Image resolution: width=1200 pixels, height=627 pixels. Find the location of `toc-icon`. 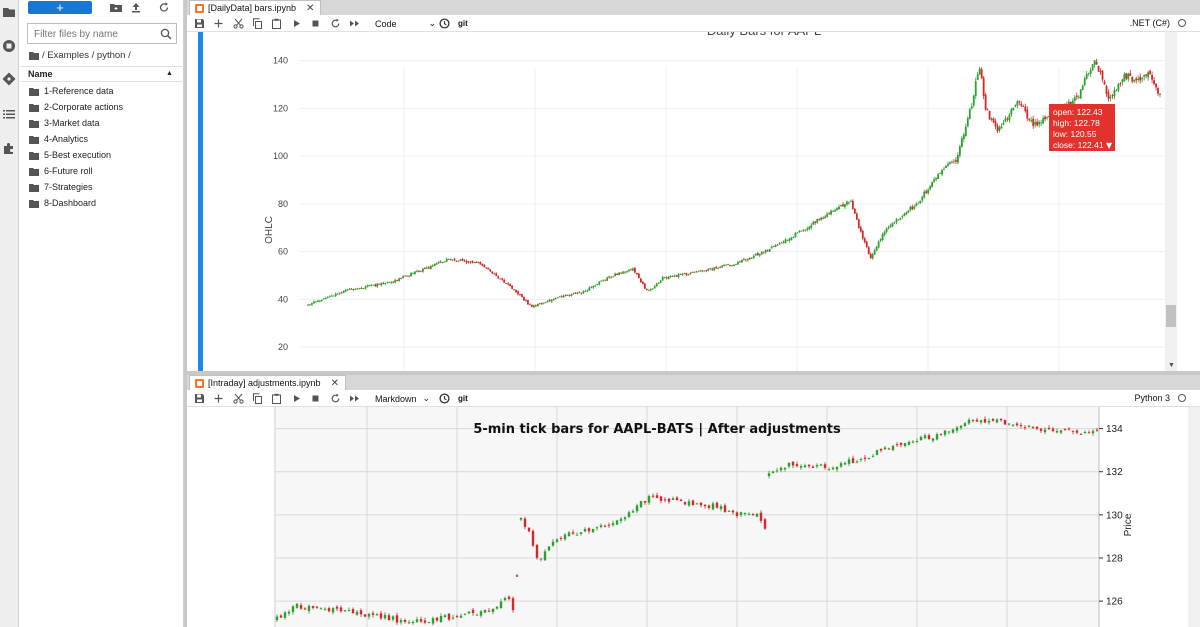

toc-icon is located at coordinates (9, 114).